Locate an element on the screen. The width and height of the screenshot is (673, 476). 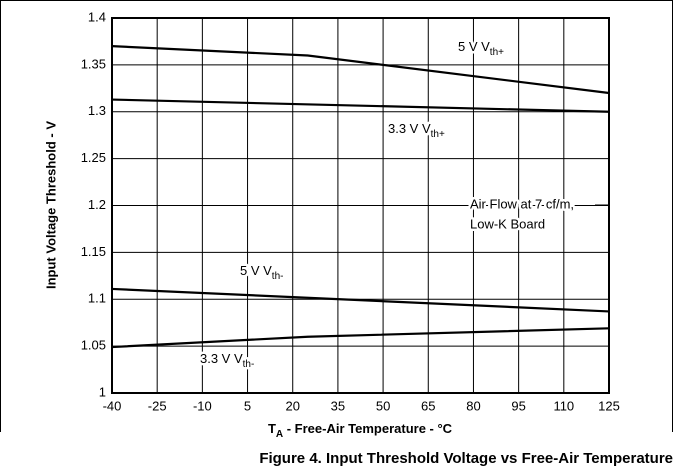
series-label: 3.3 V Vth- is located at coordinates (227, 360).